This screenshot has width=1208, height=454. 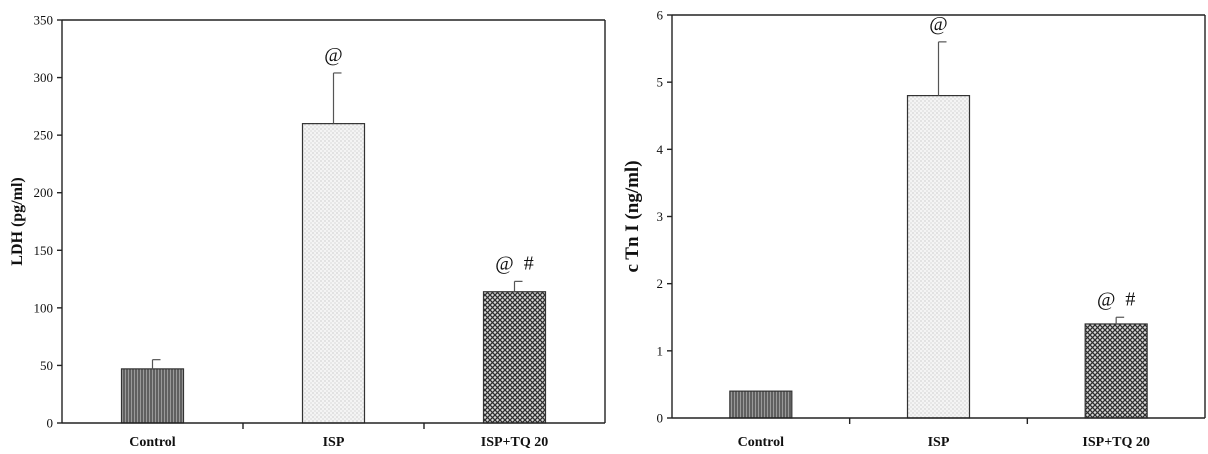 What do you see at coordinates (938, 24) in the screenshot?
I see `ctni-annotation-1: @` at bounding box center [938, 24].